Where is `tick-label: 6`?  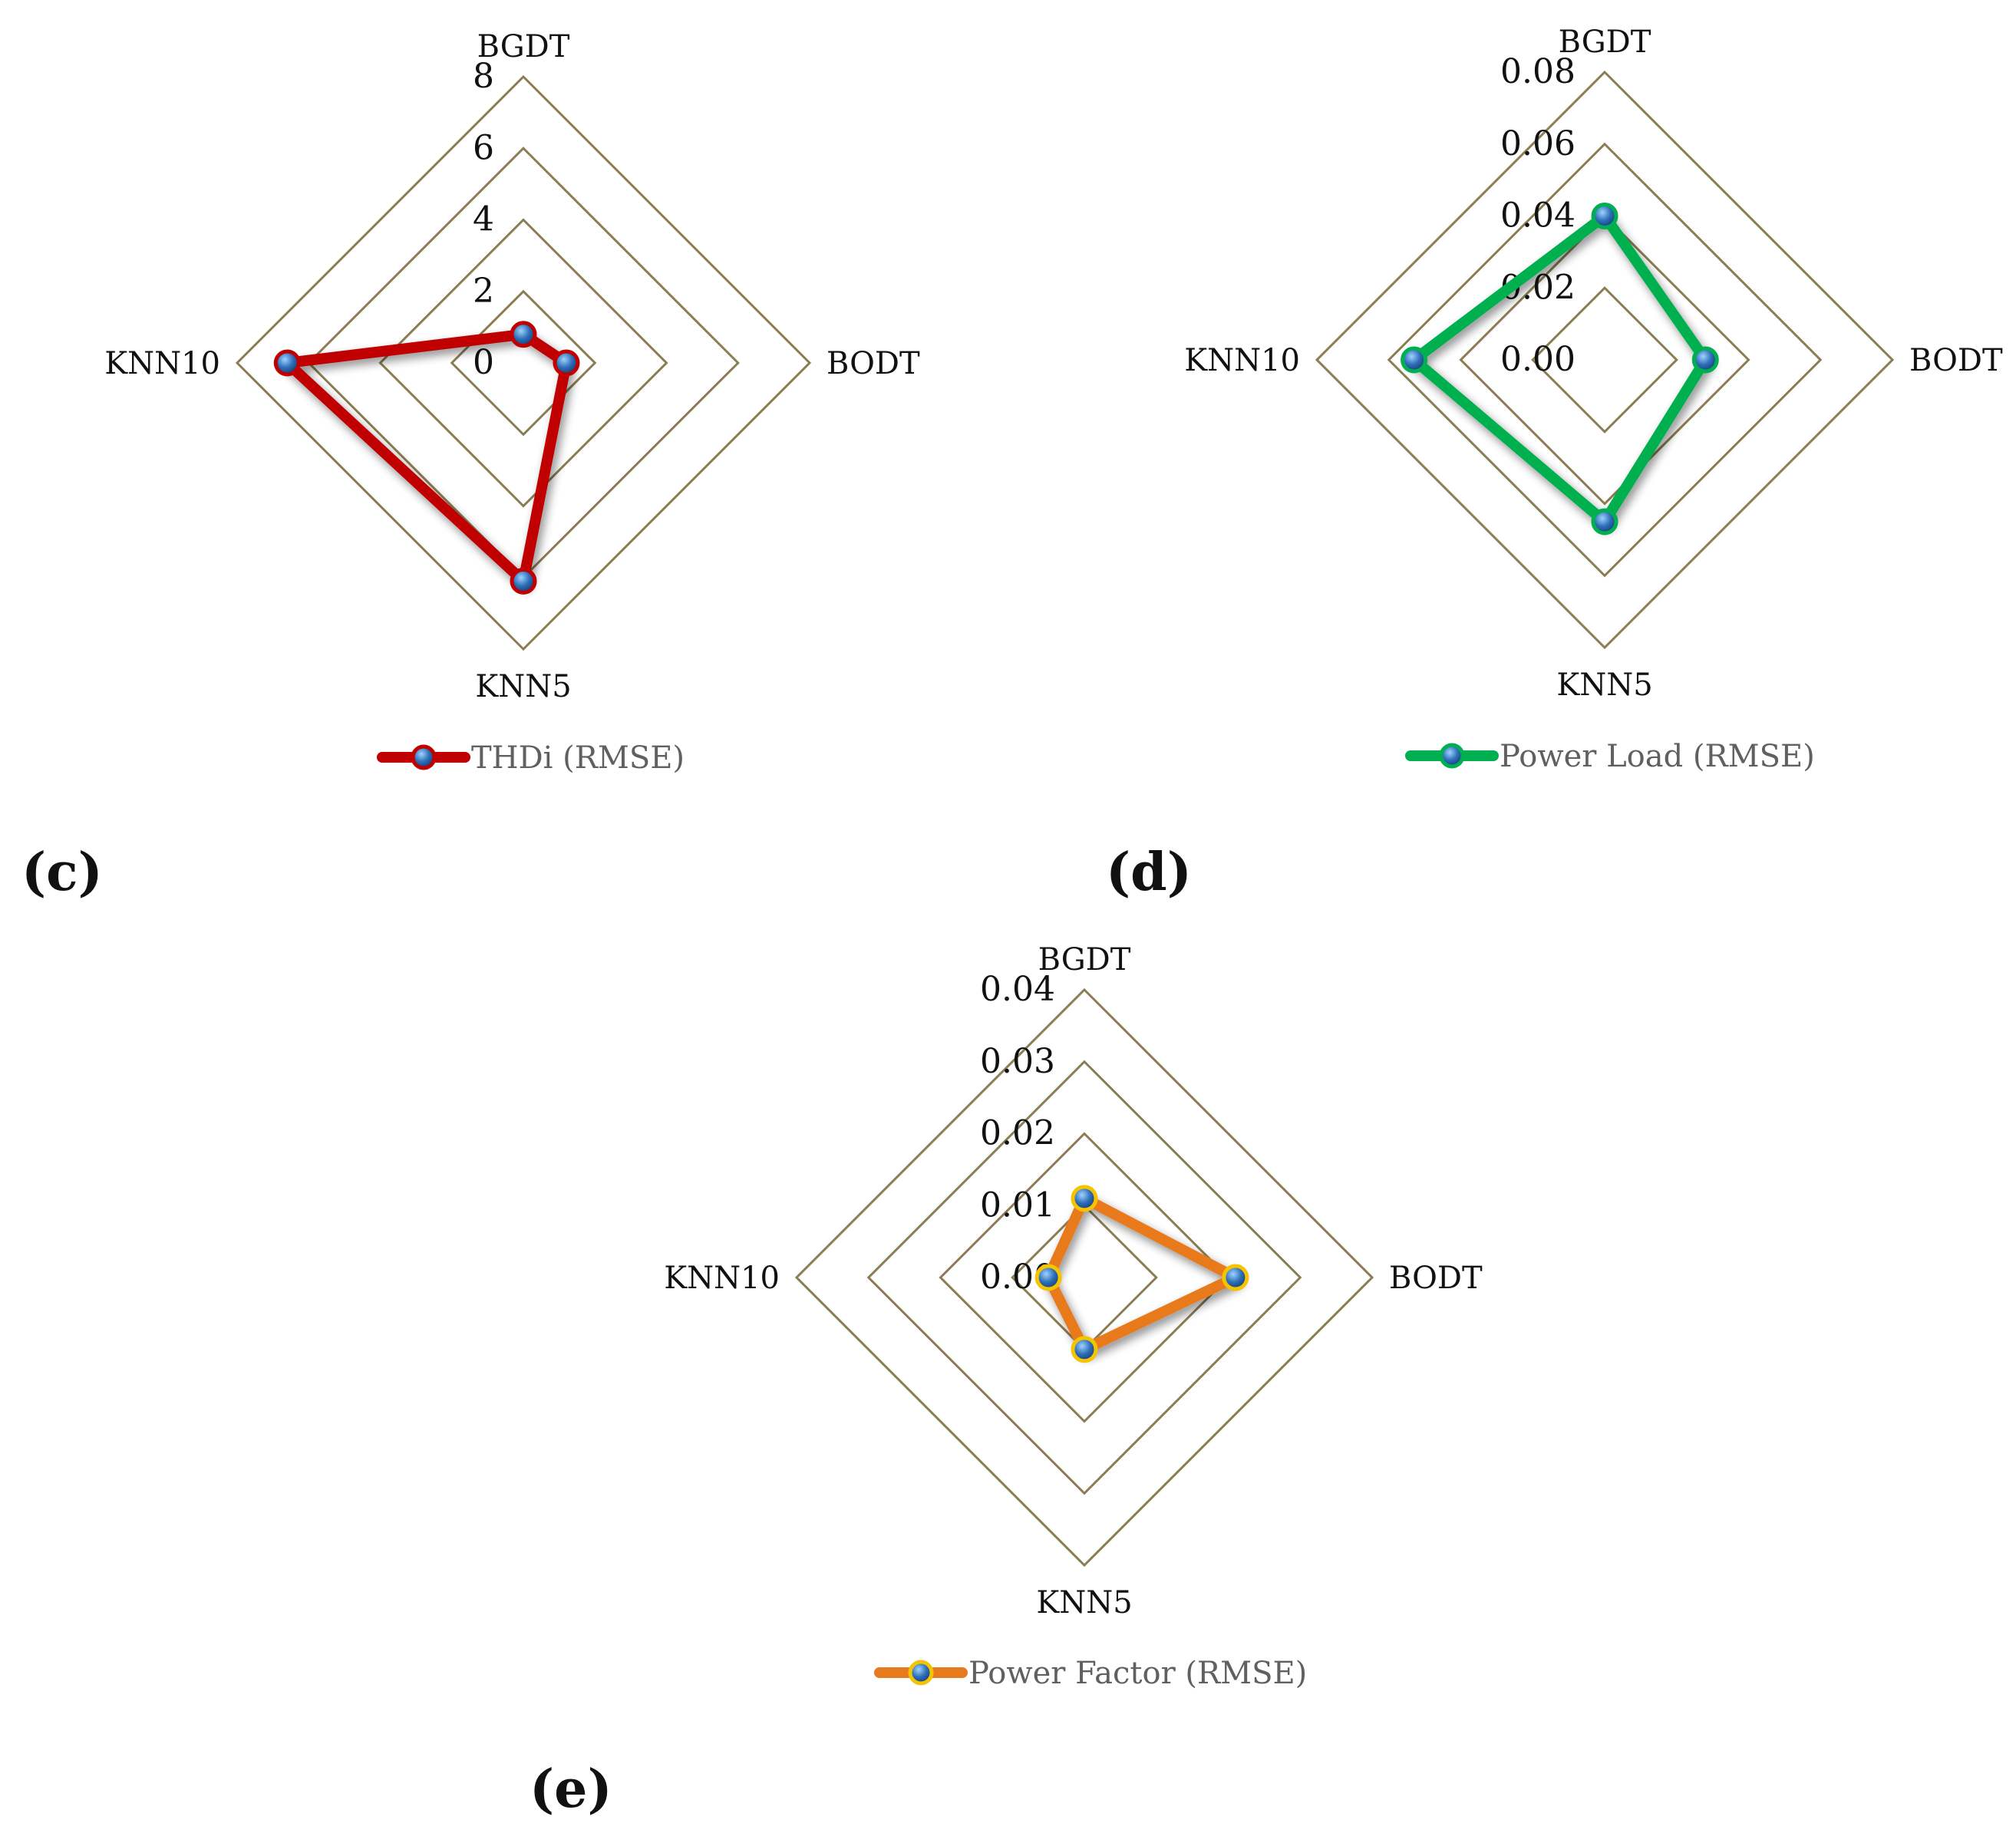 tick-label: 6 is located at coordinates (483, 147).